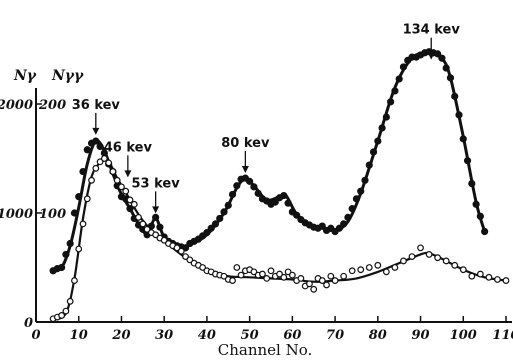  I want to click on y-tick-label-left: 0, so click(28, 323).